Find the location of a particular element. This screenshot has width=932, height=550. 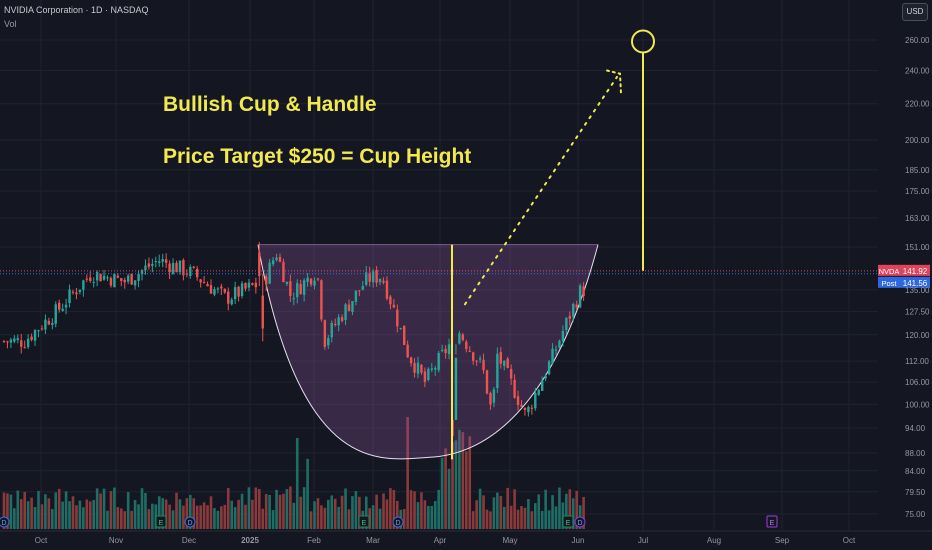

earnings-marker is located at coordinates (772, 521).